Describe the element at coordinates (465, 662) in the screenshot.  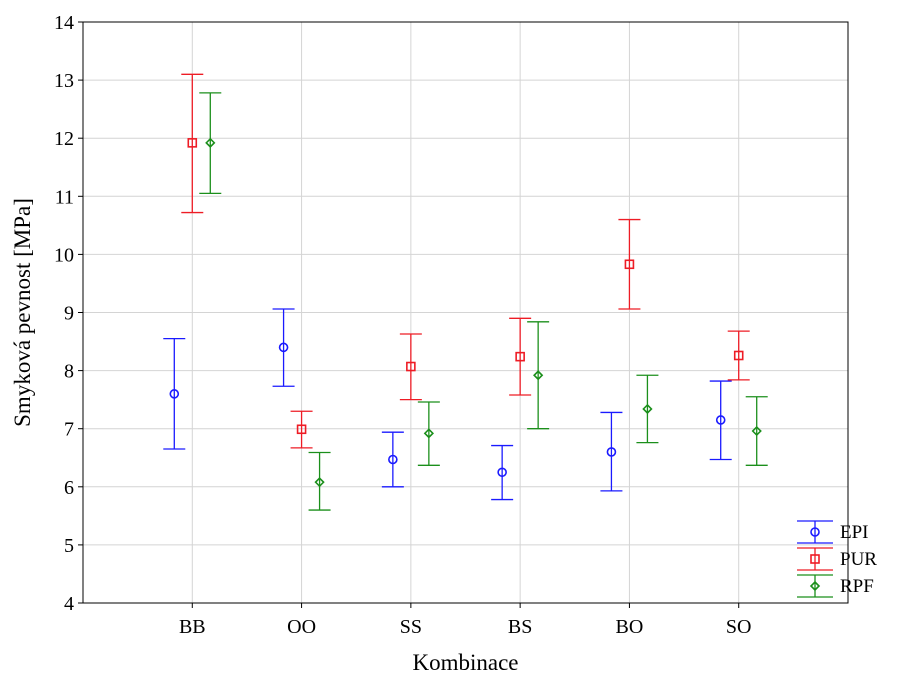
I see `x-axis-title: Kombinace` at that location.